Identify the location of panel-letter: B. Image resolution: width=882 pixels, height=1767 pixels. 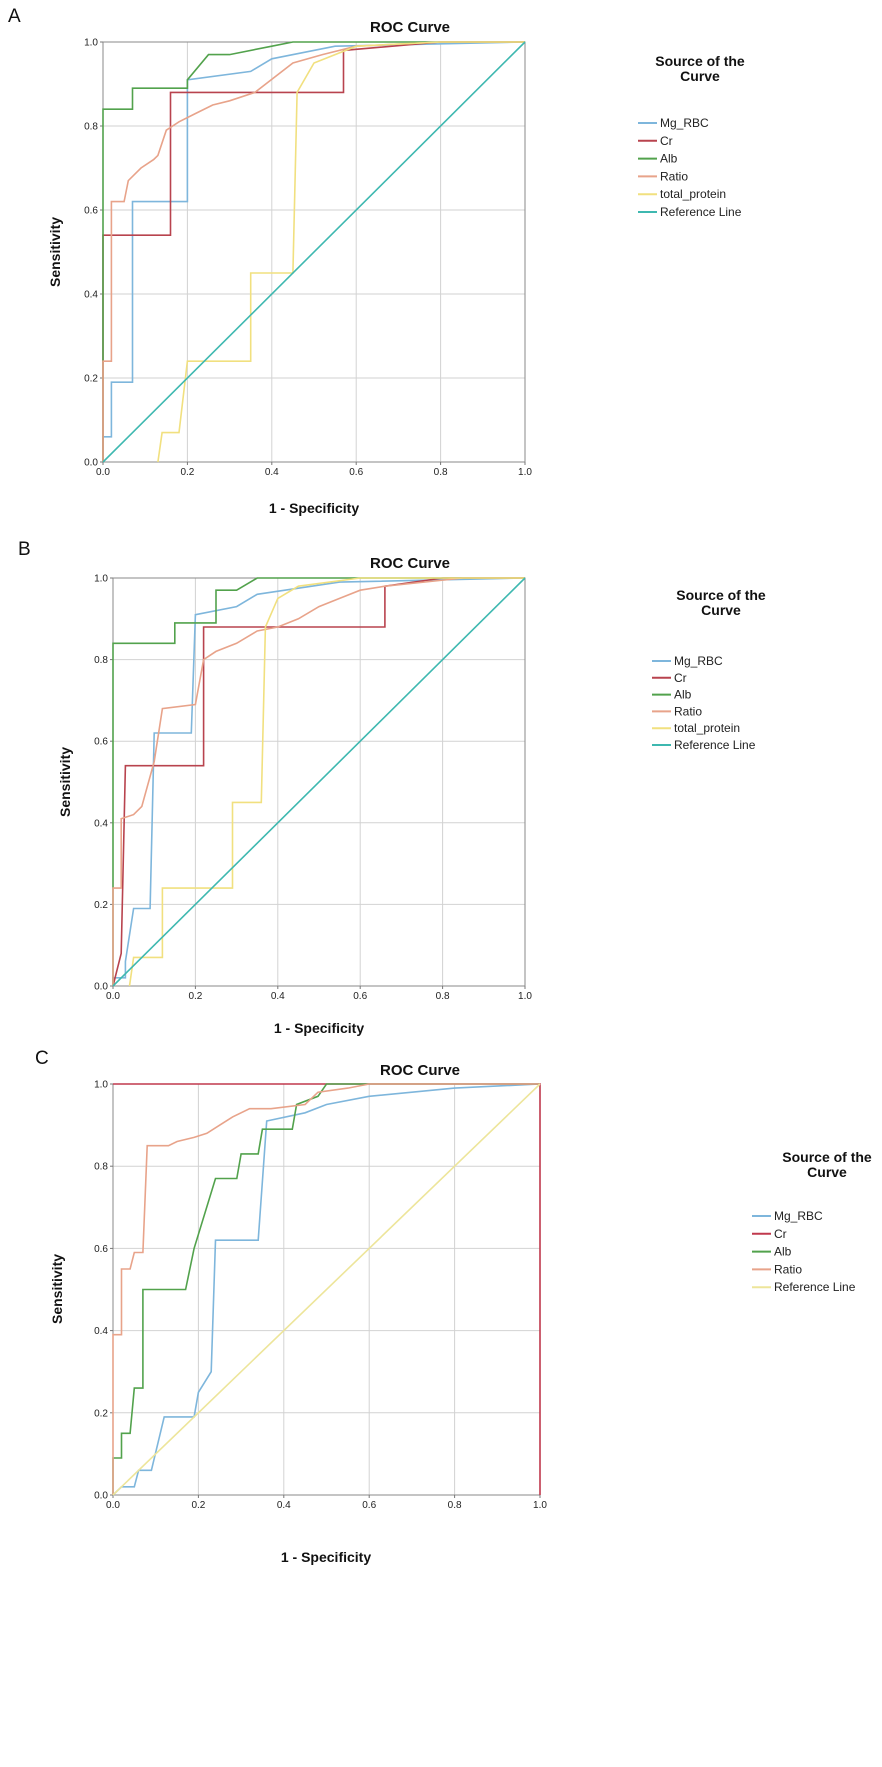
(24, 549).